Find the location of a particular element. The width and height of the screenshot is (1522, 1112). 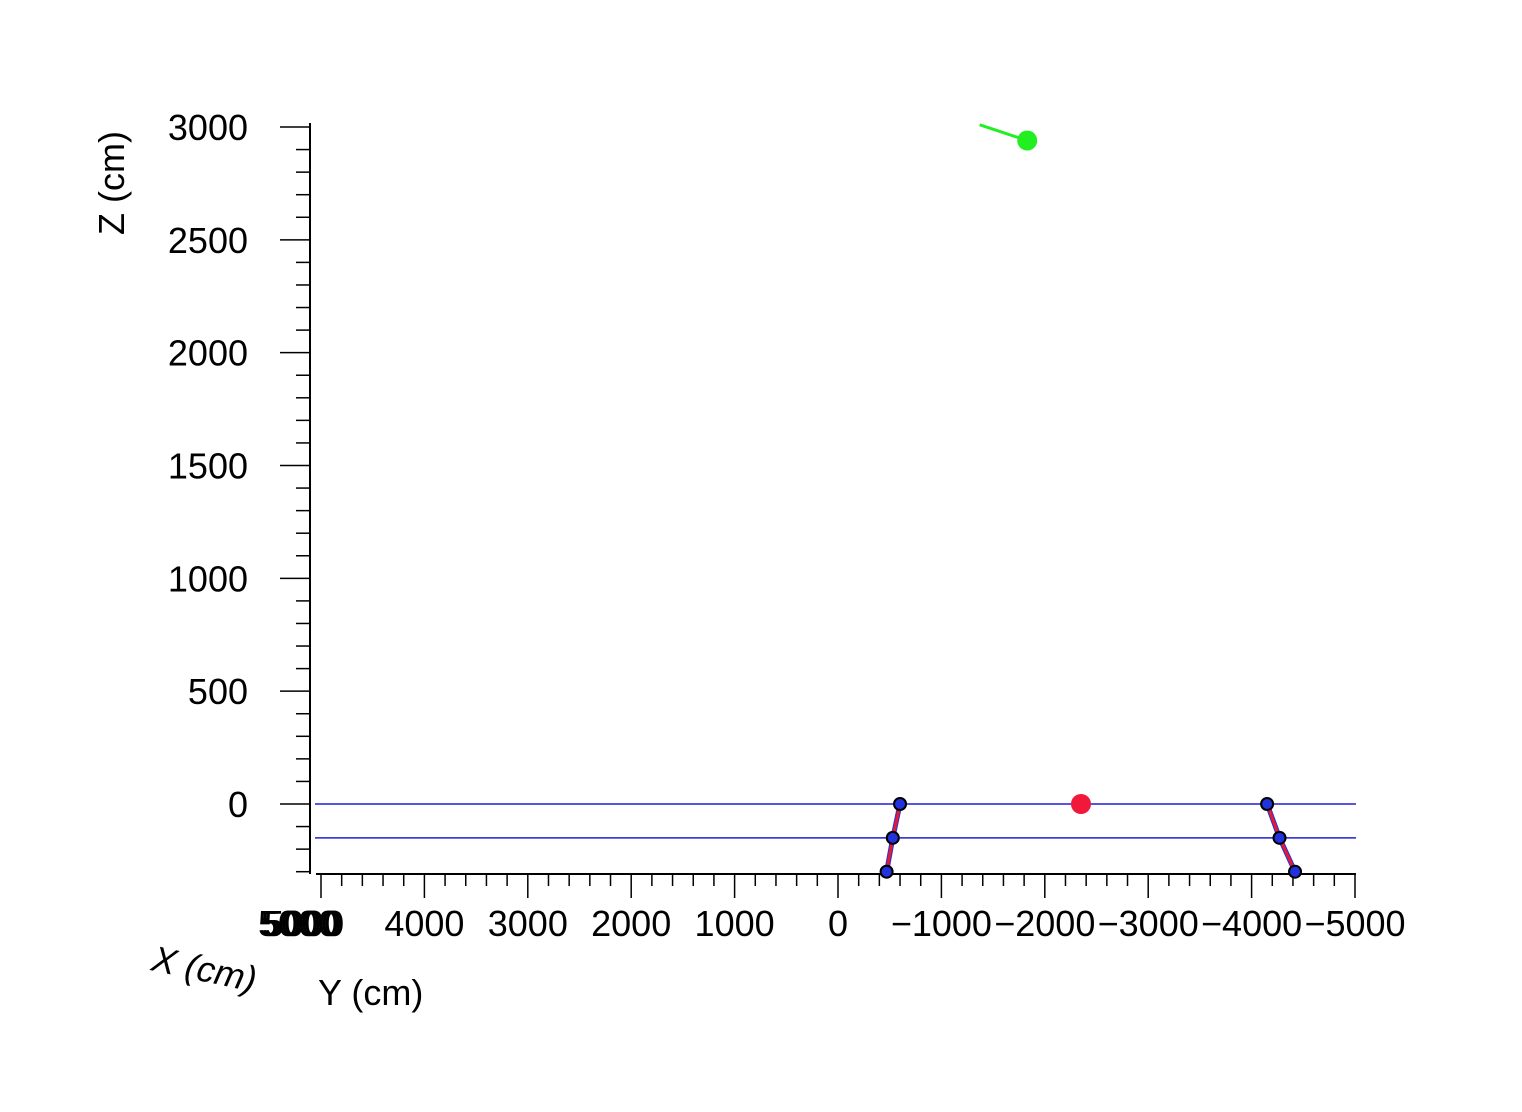

y-tick-label: −2000 is located at coordinates (1044, 923).